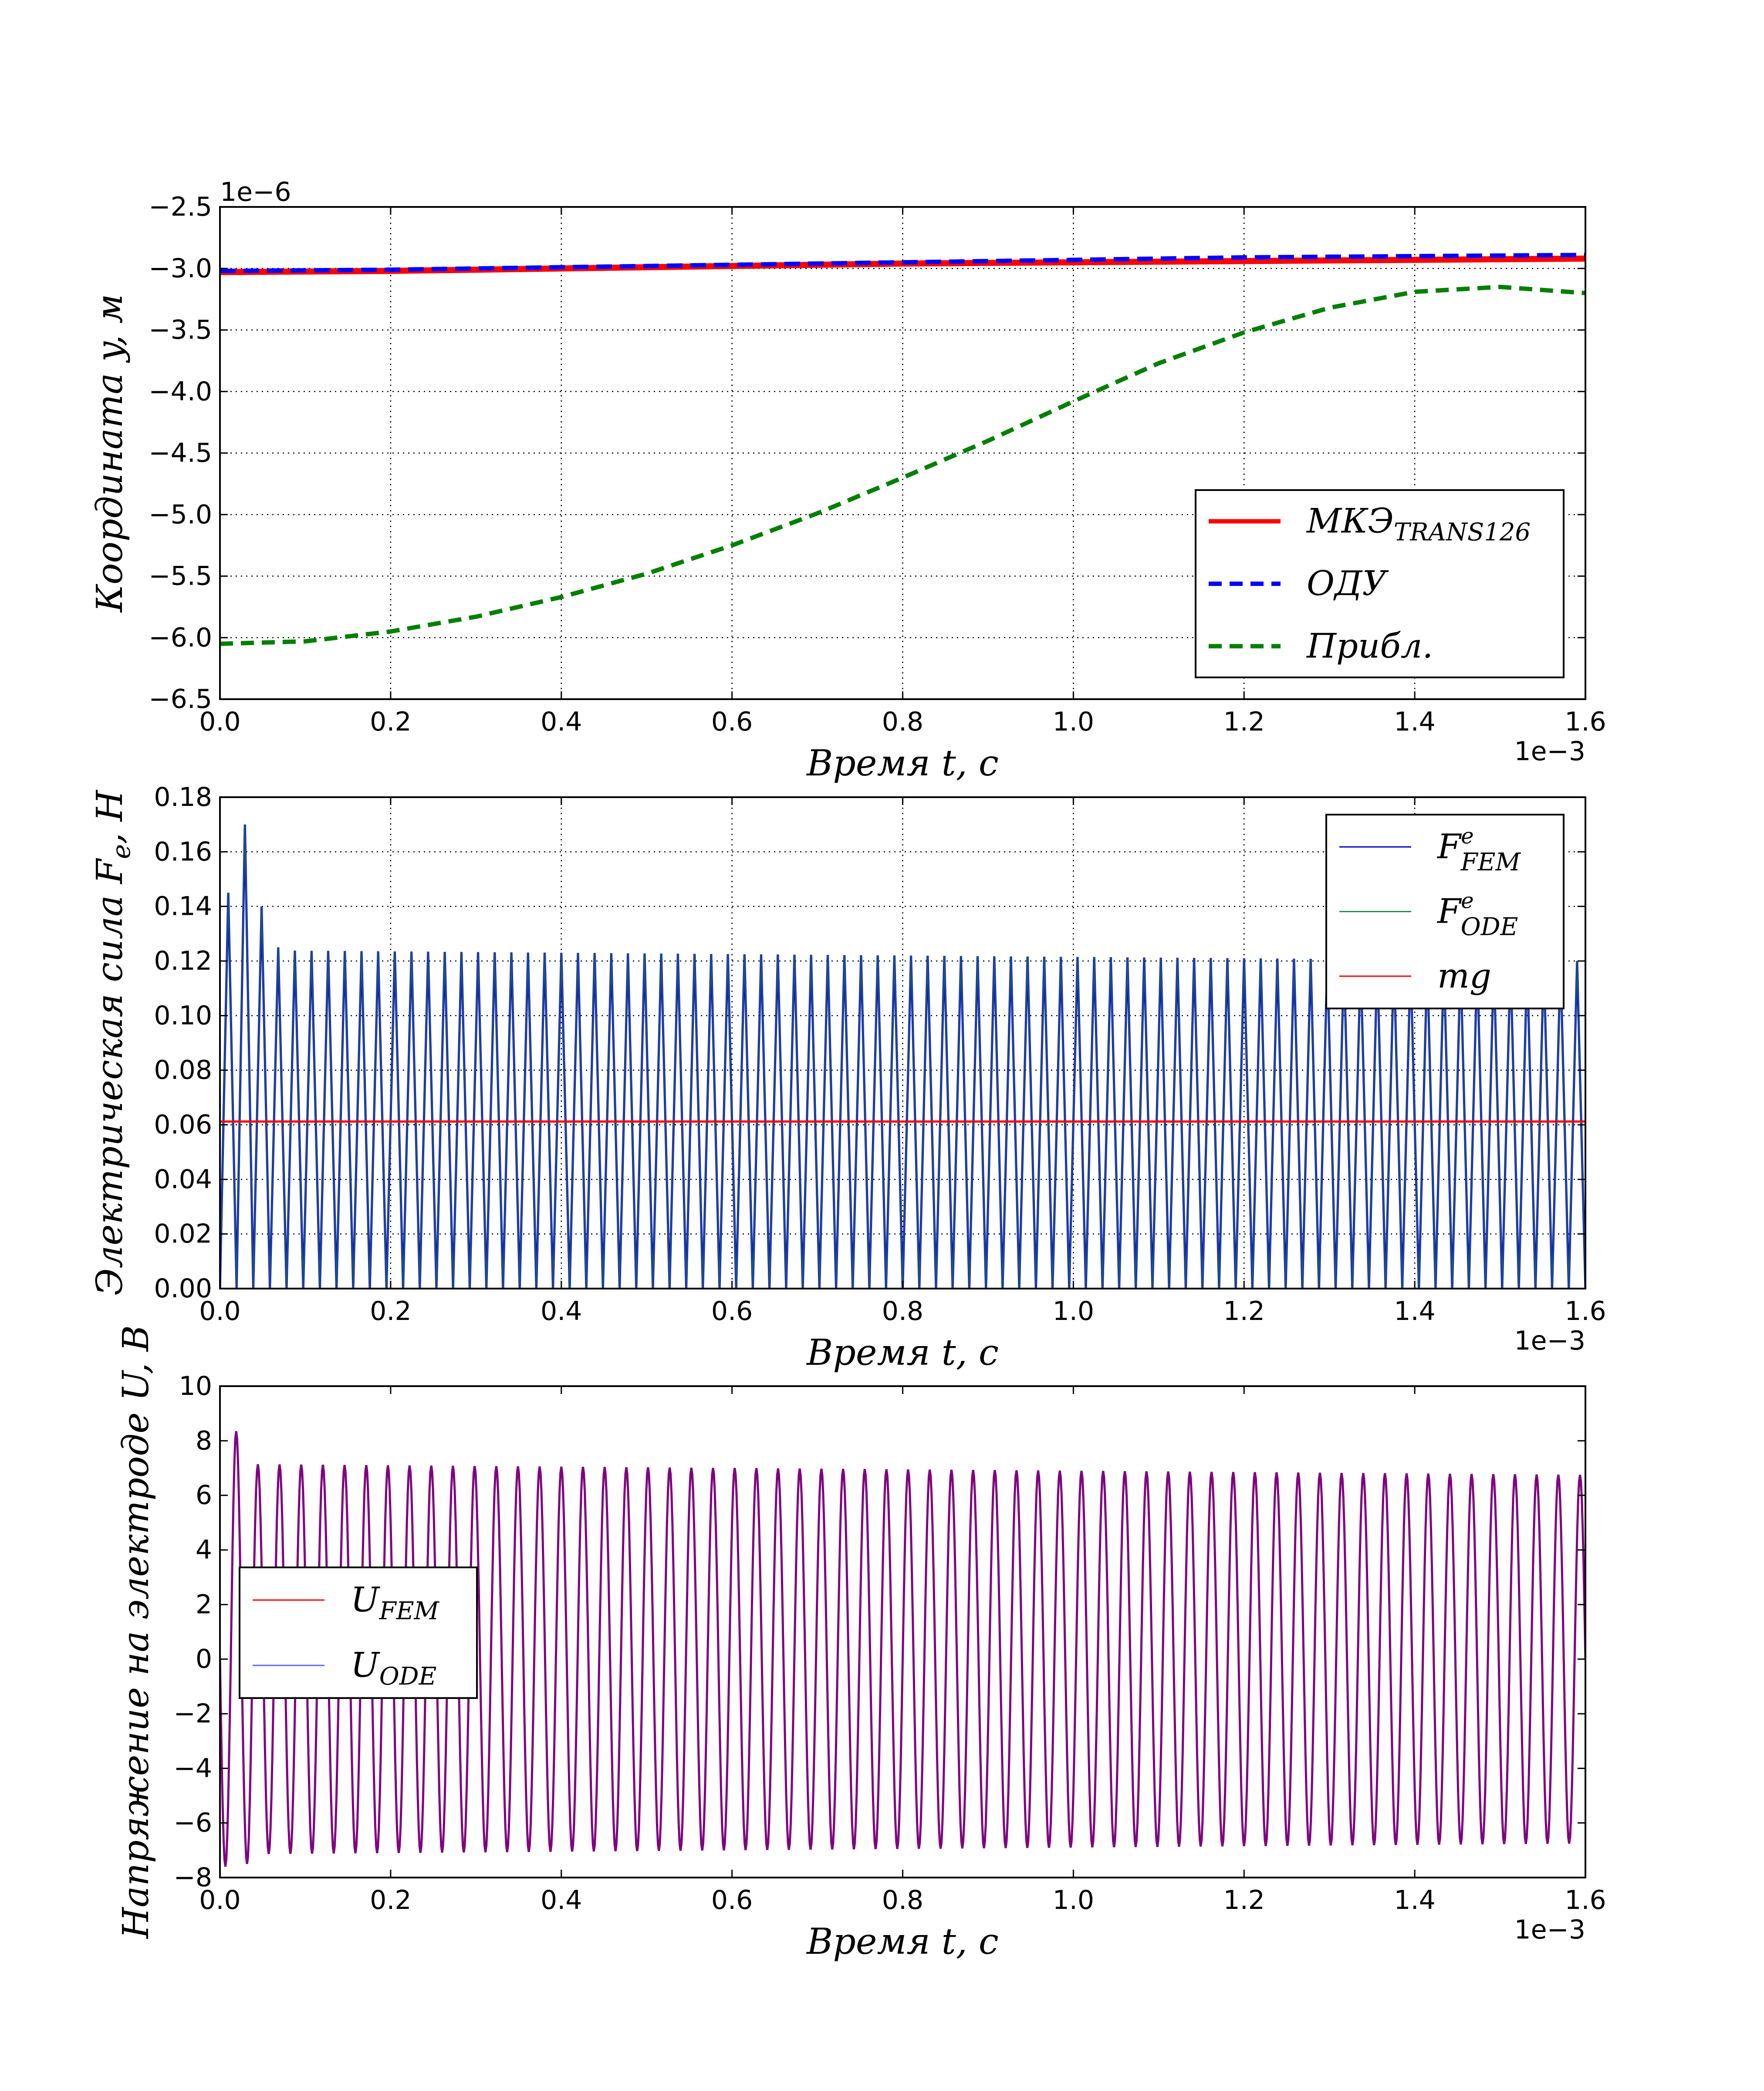 This screenshot has width=1764, height=2091. Describe the element at coordinates (183, 906) in the screenshot. I see `y-tick-label: 0.14` at that location.